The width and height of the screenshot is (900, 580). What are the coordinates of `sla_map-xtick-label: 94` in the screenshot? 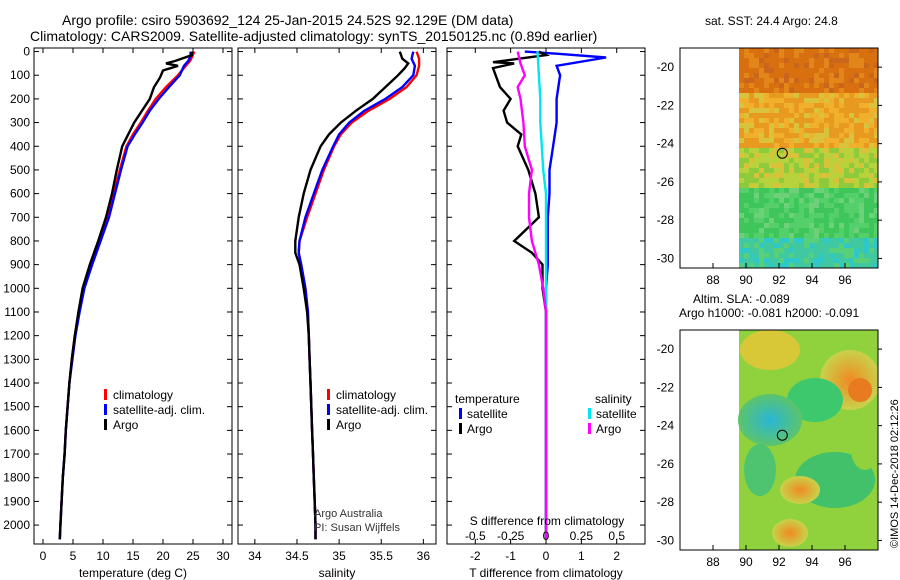 It's located at (812, 562).